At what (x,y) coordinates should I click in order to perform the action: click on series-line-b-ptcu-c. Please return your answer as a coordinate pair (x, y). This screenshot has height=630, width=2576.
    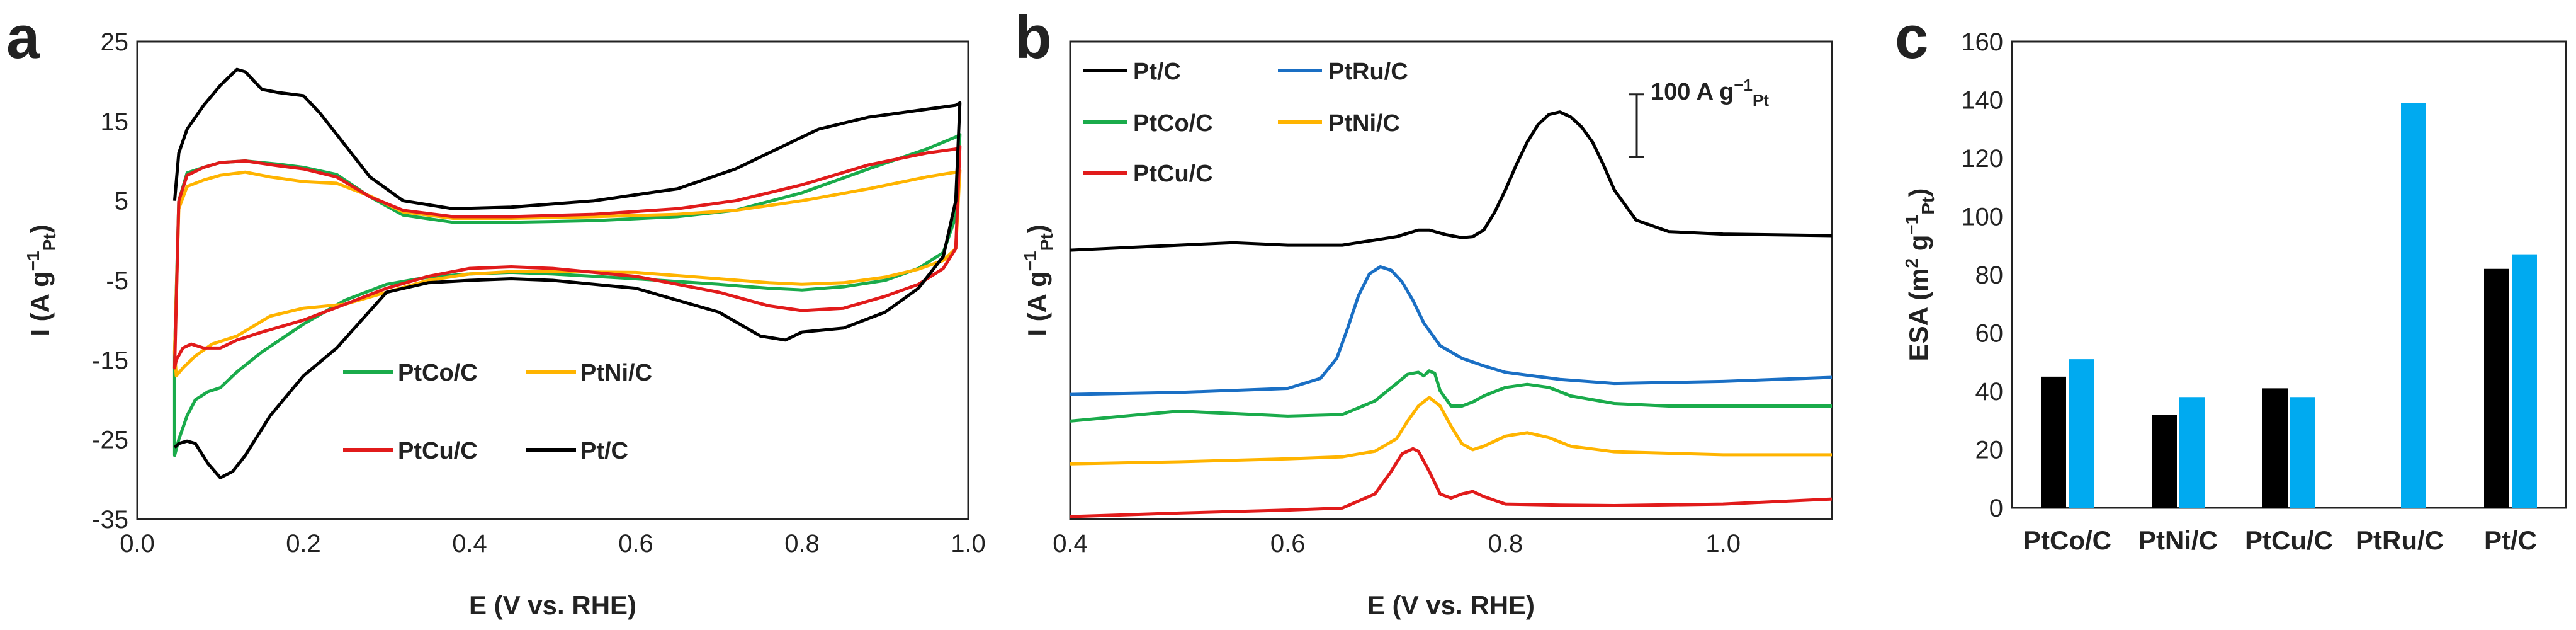
    Looking at the image, I should click on (1451, 482).